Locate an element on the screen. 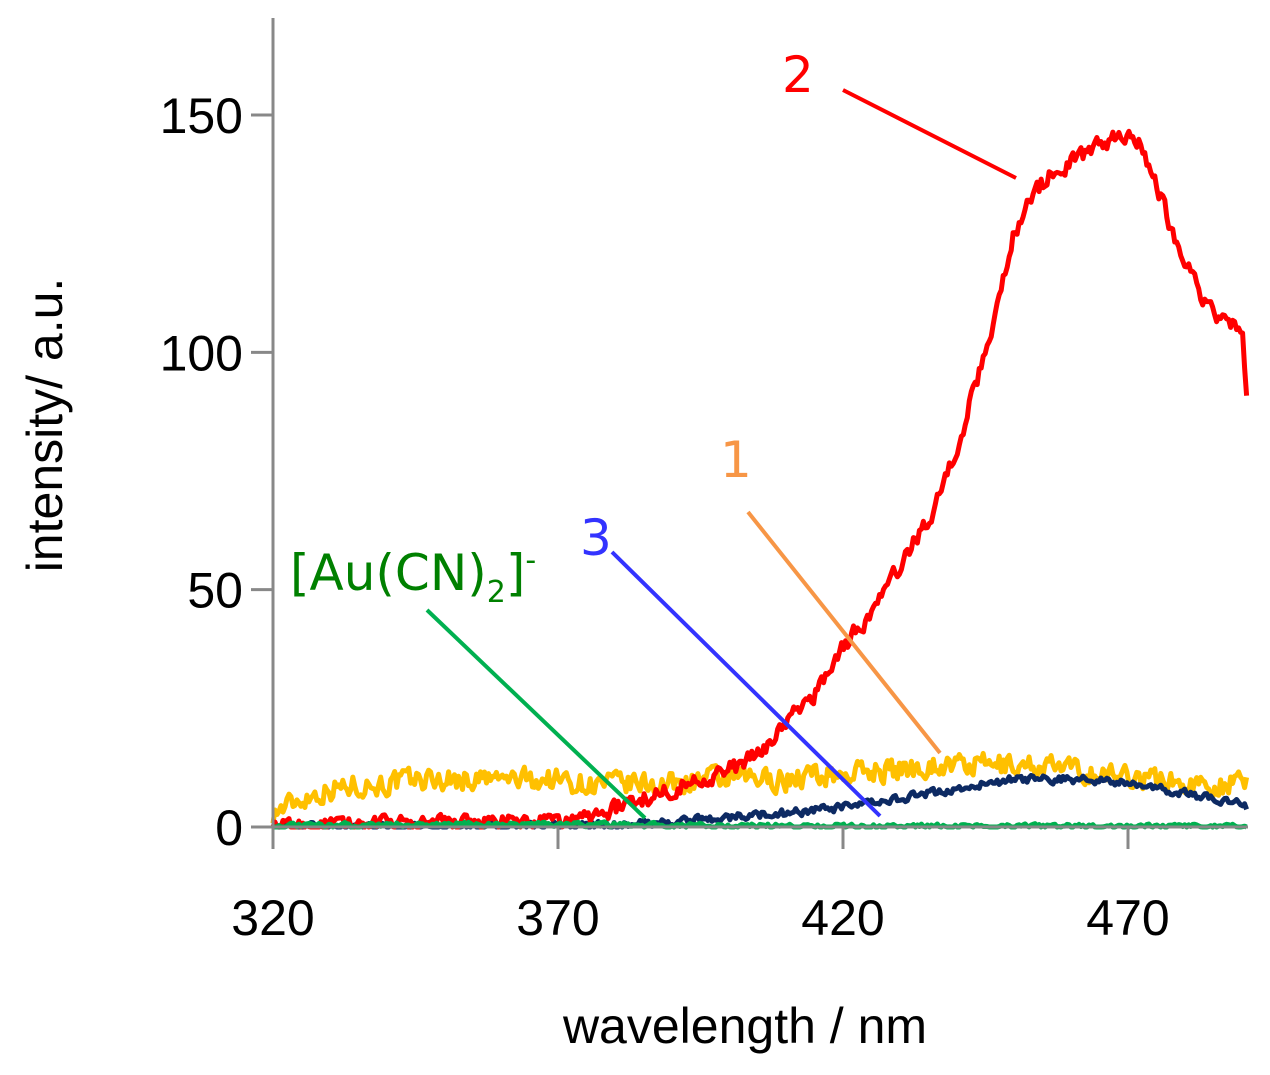 This screenshot has width=1270, height=1075. series-label-au-cn2-main: [Au(CN) is located at coordinates (388, 573).